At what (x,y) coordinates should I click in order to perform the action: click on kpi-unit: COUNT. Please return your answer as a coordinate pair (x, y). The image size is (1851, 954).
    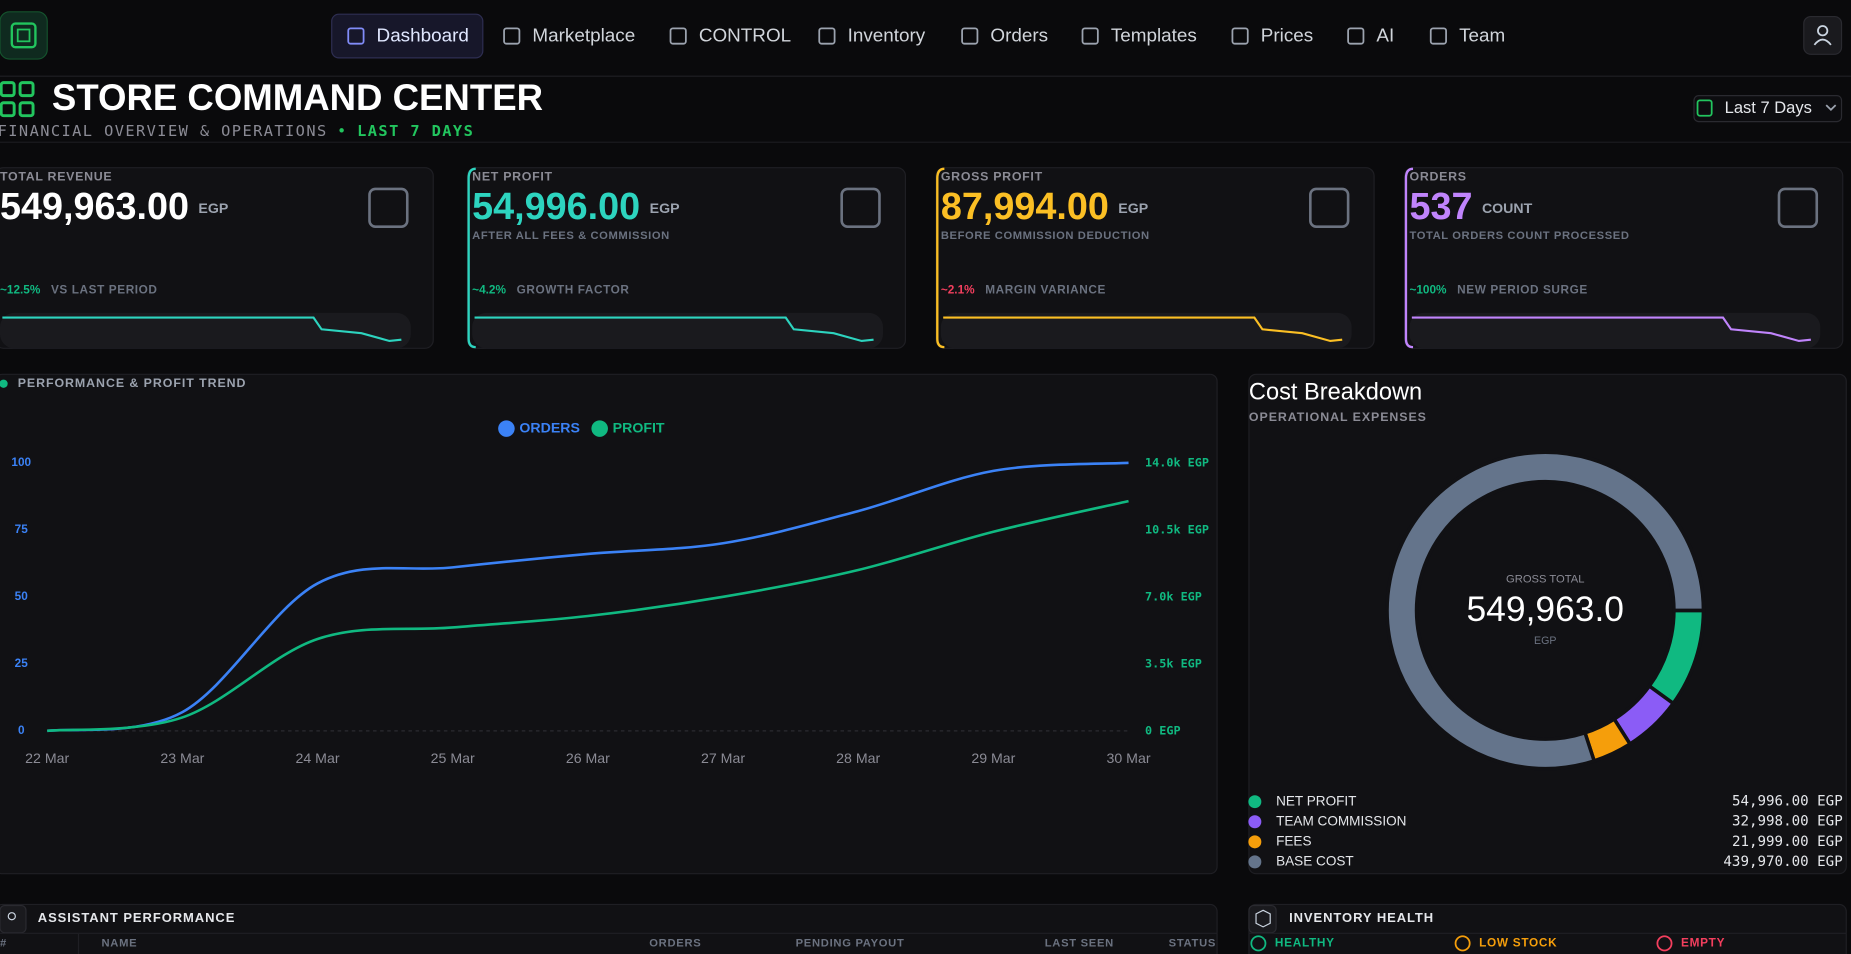
    Looking at the image, I should click on (1507, 209).